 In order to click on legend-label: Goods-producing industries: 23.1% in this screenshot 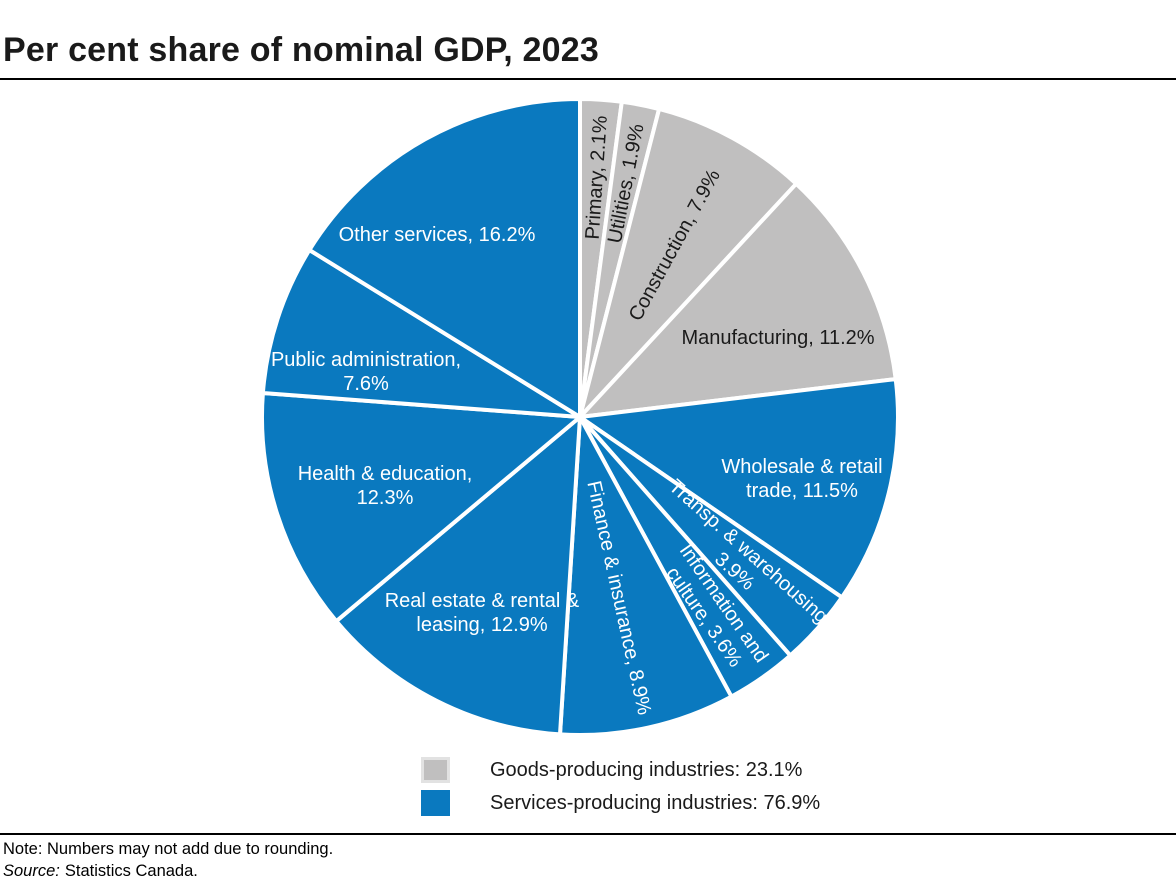, I will do `click(646, 769)`.